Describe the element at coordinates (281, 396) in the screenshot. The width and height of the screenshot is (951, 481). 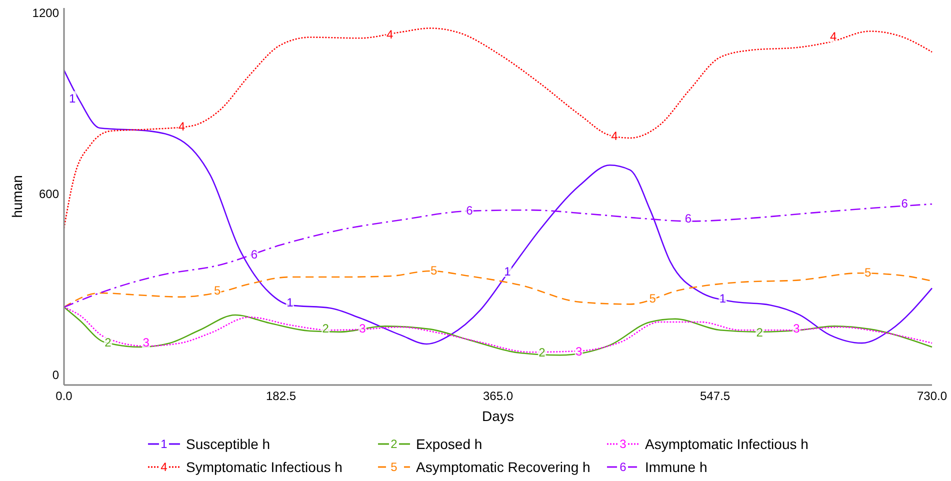
I see `x-tick-label: 182.5` at that location.